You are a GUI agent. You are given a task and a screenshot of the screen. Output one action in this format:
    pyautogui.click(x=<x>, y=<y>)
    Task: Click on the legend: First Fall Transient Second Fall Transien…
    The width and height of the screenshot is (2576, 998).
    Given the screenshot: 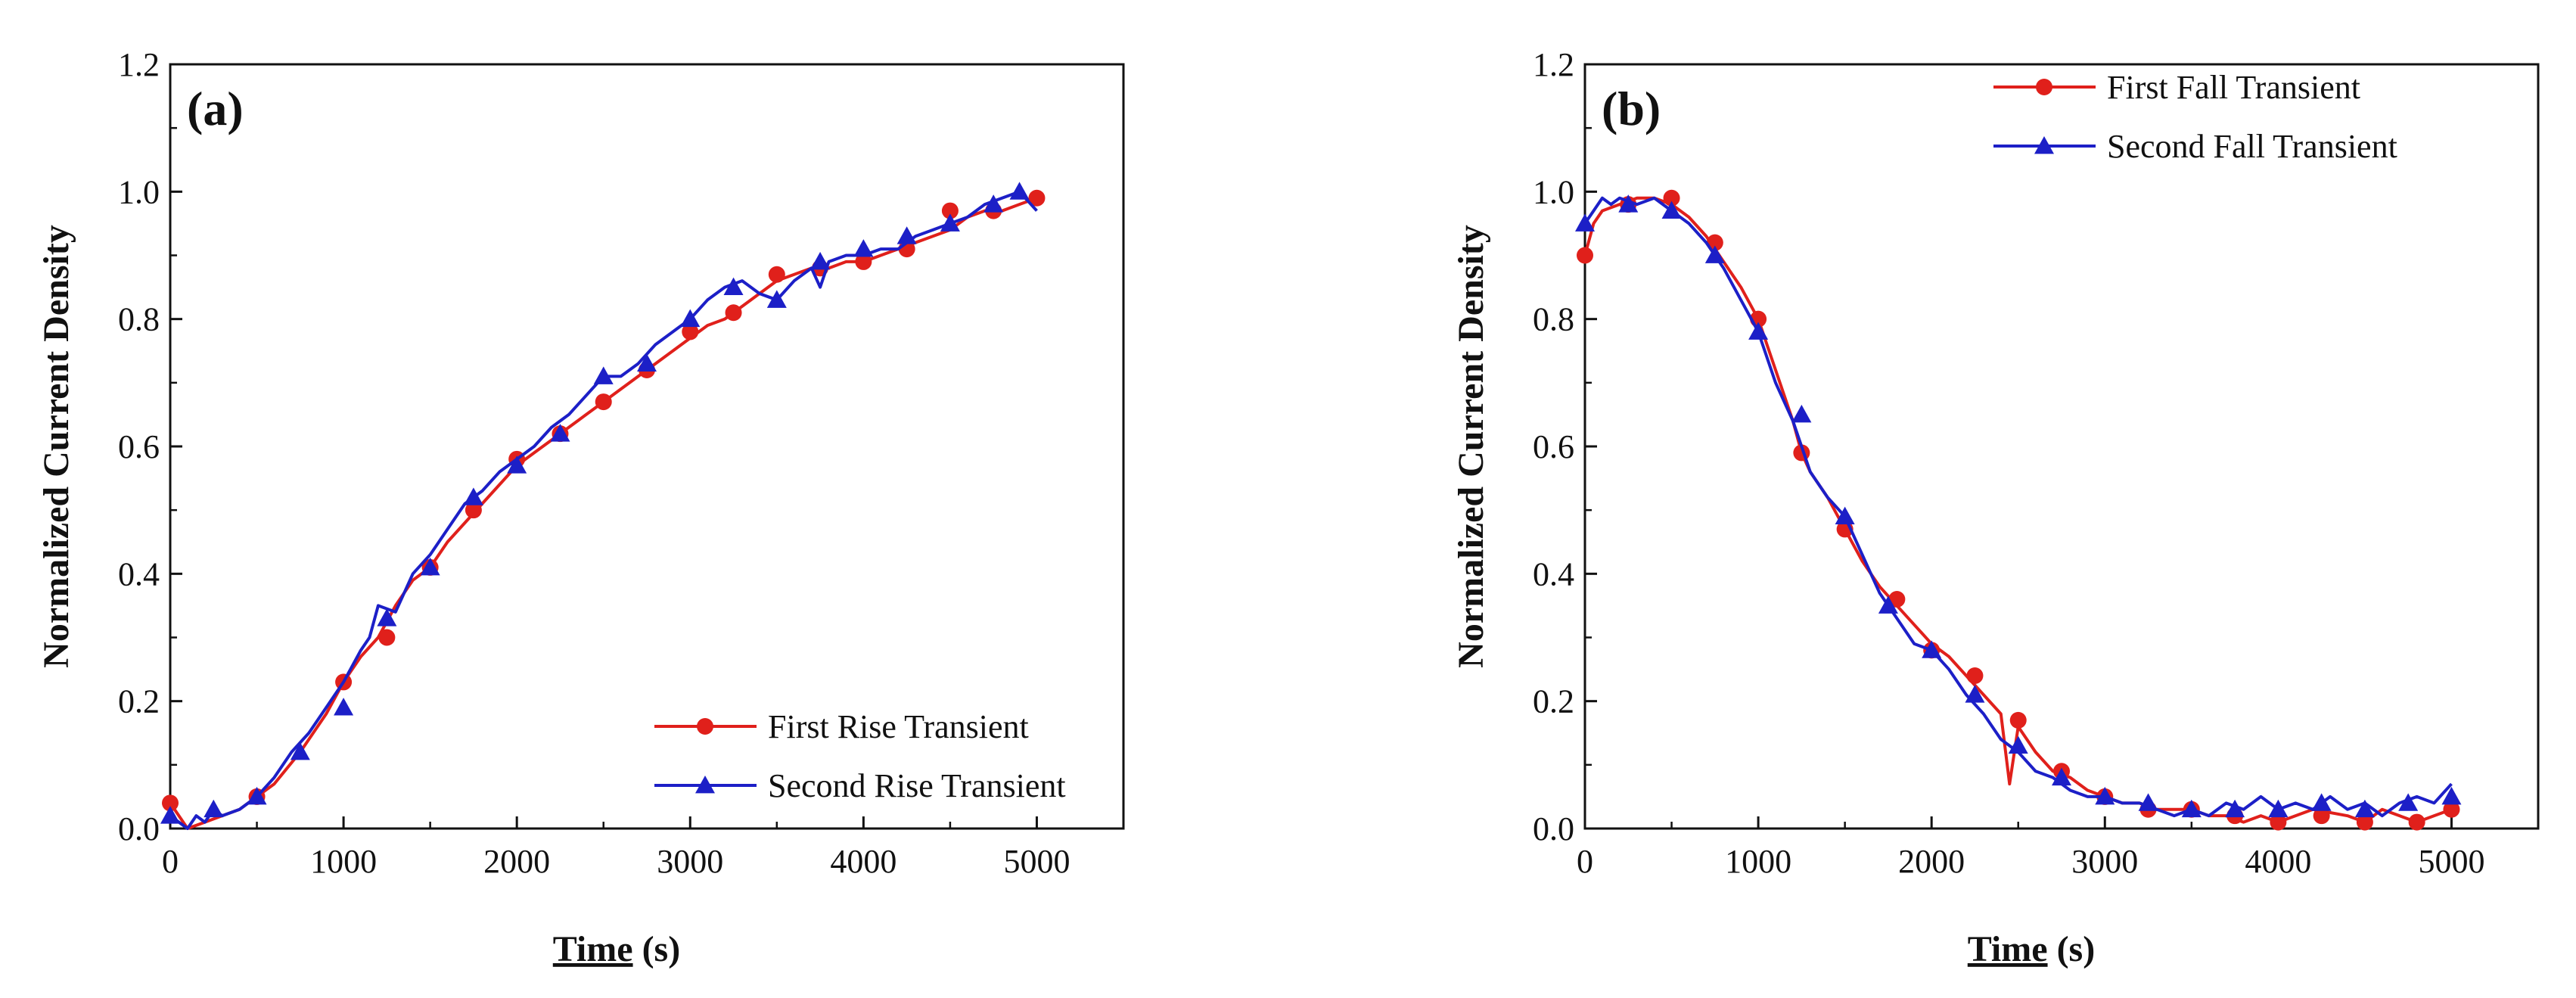 What is the action you would take?
    pyautogui.click(x=2195, y=117)
    